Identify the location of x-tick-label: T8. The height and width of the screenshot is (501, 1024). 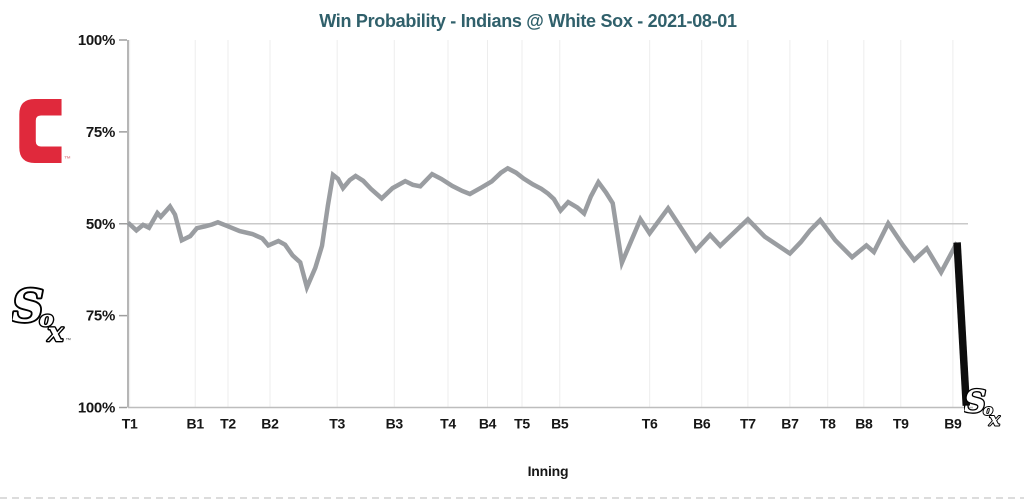
(828, 424).